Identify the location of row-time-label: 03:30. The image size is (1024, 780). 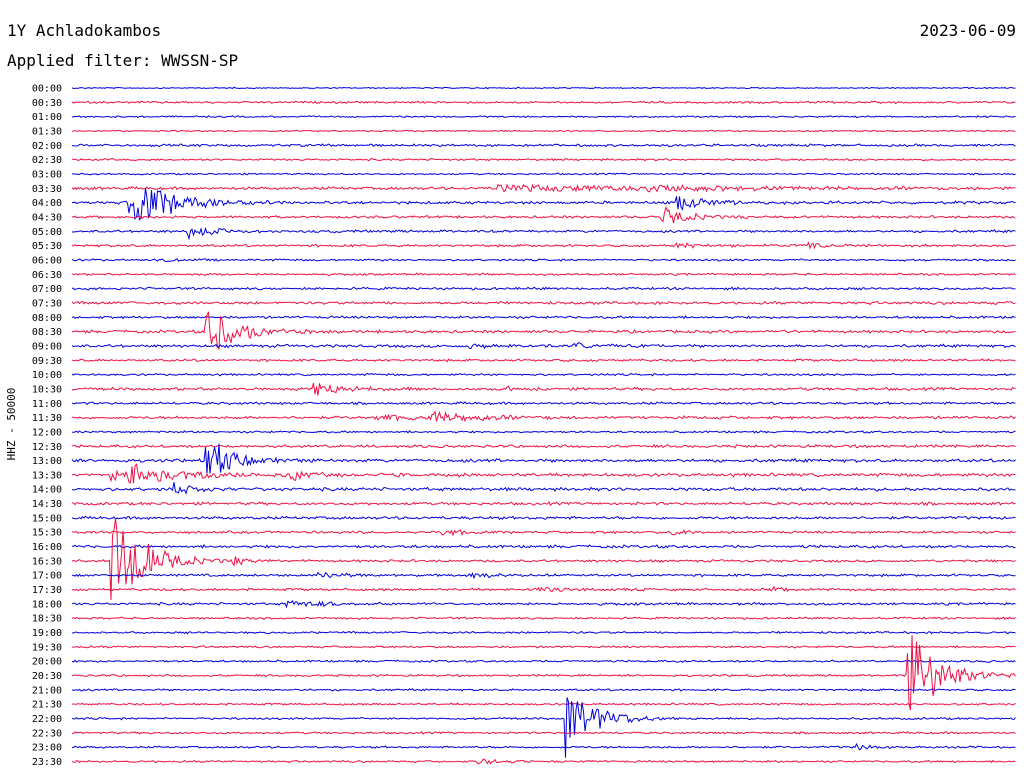
(47, 189).